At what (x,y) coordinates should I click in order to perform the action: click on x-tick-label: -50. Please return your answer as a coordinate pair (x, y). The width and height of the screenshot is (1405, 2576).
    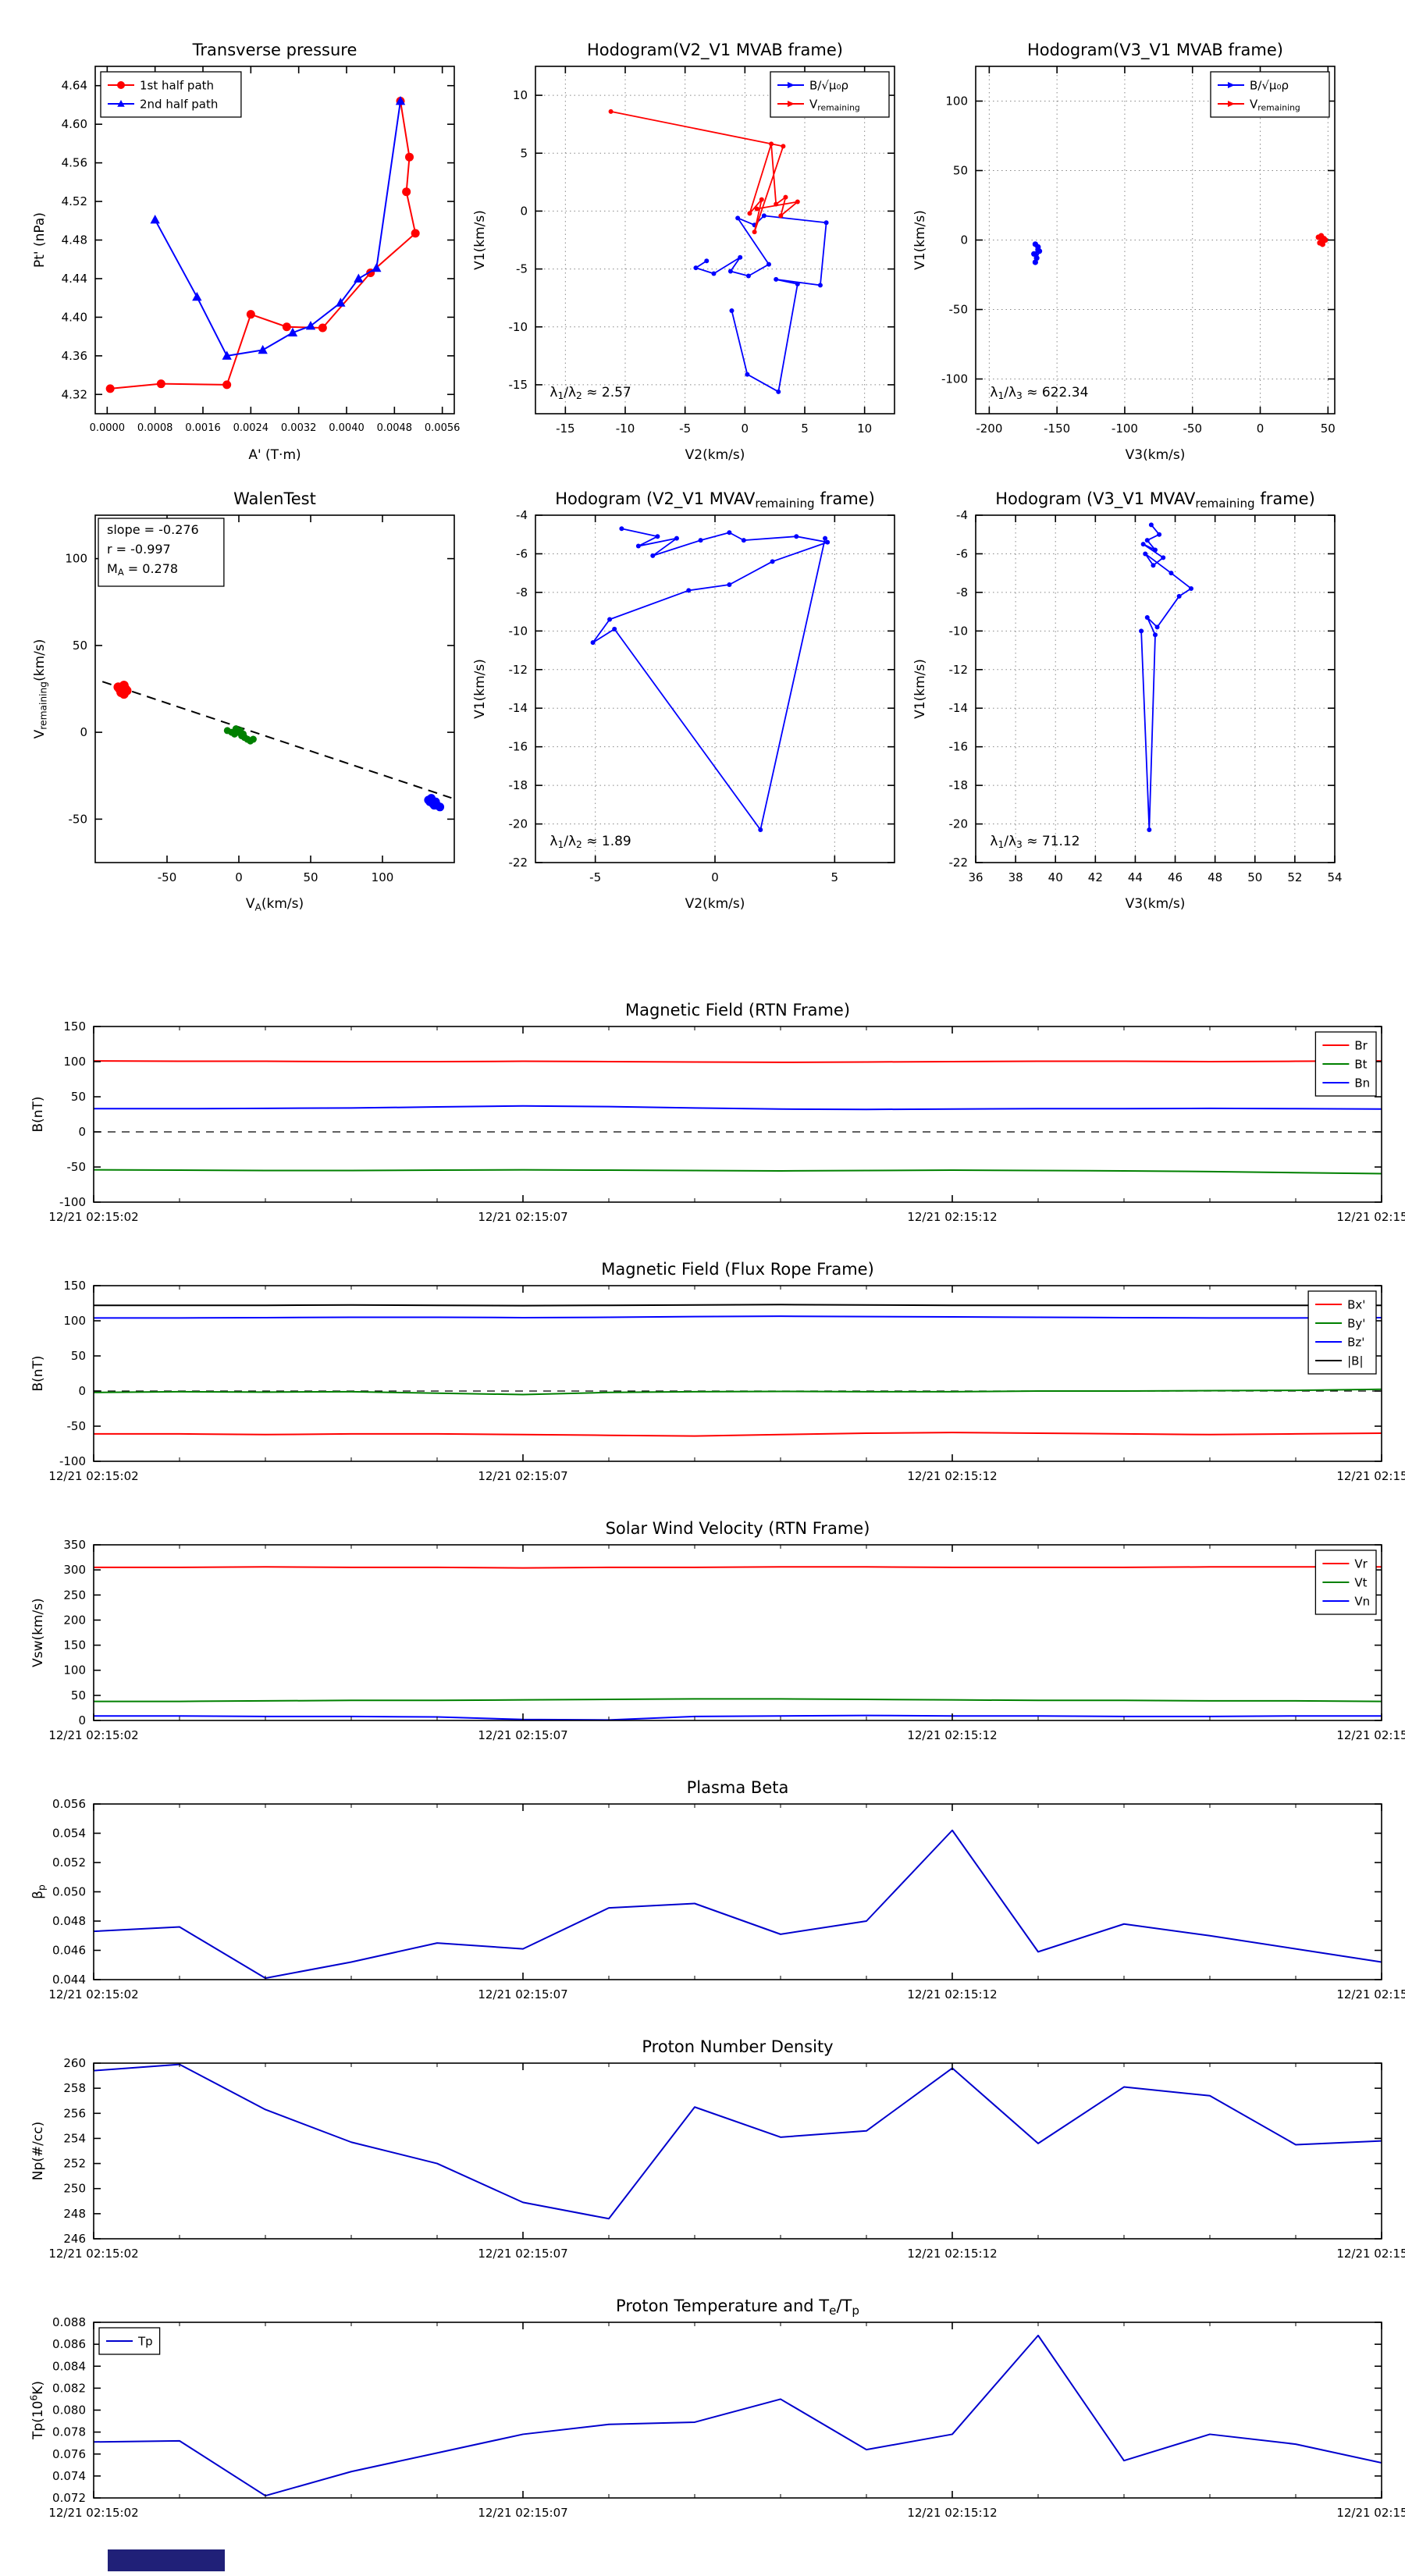
    Looking at the image, I should click on (168, 877).